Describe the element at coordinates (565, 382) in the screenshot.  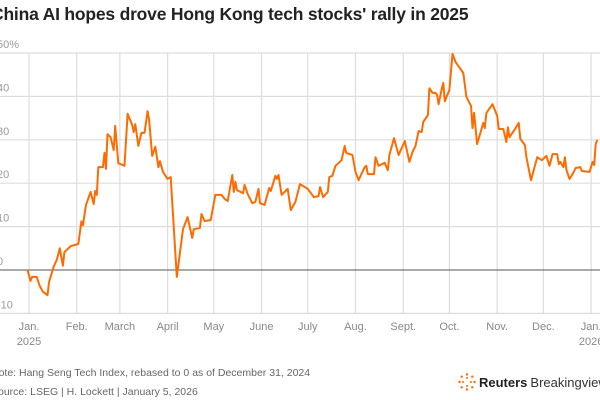
I see `logo-breakingviews: Breakingviews` at that location.